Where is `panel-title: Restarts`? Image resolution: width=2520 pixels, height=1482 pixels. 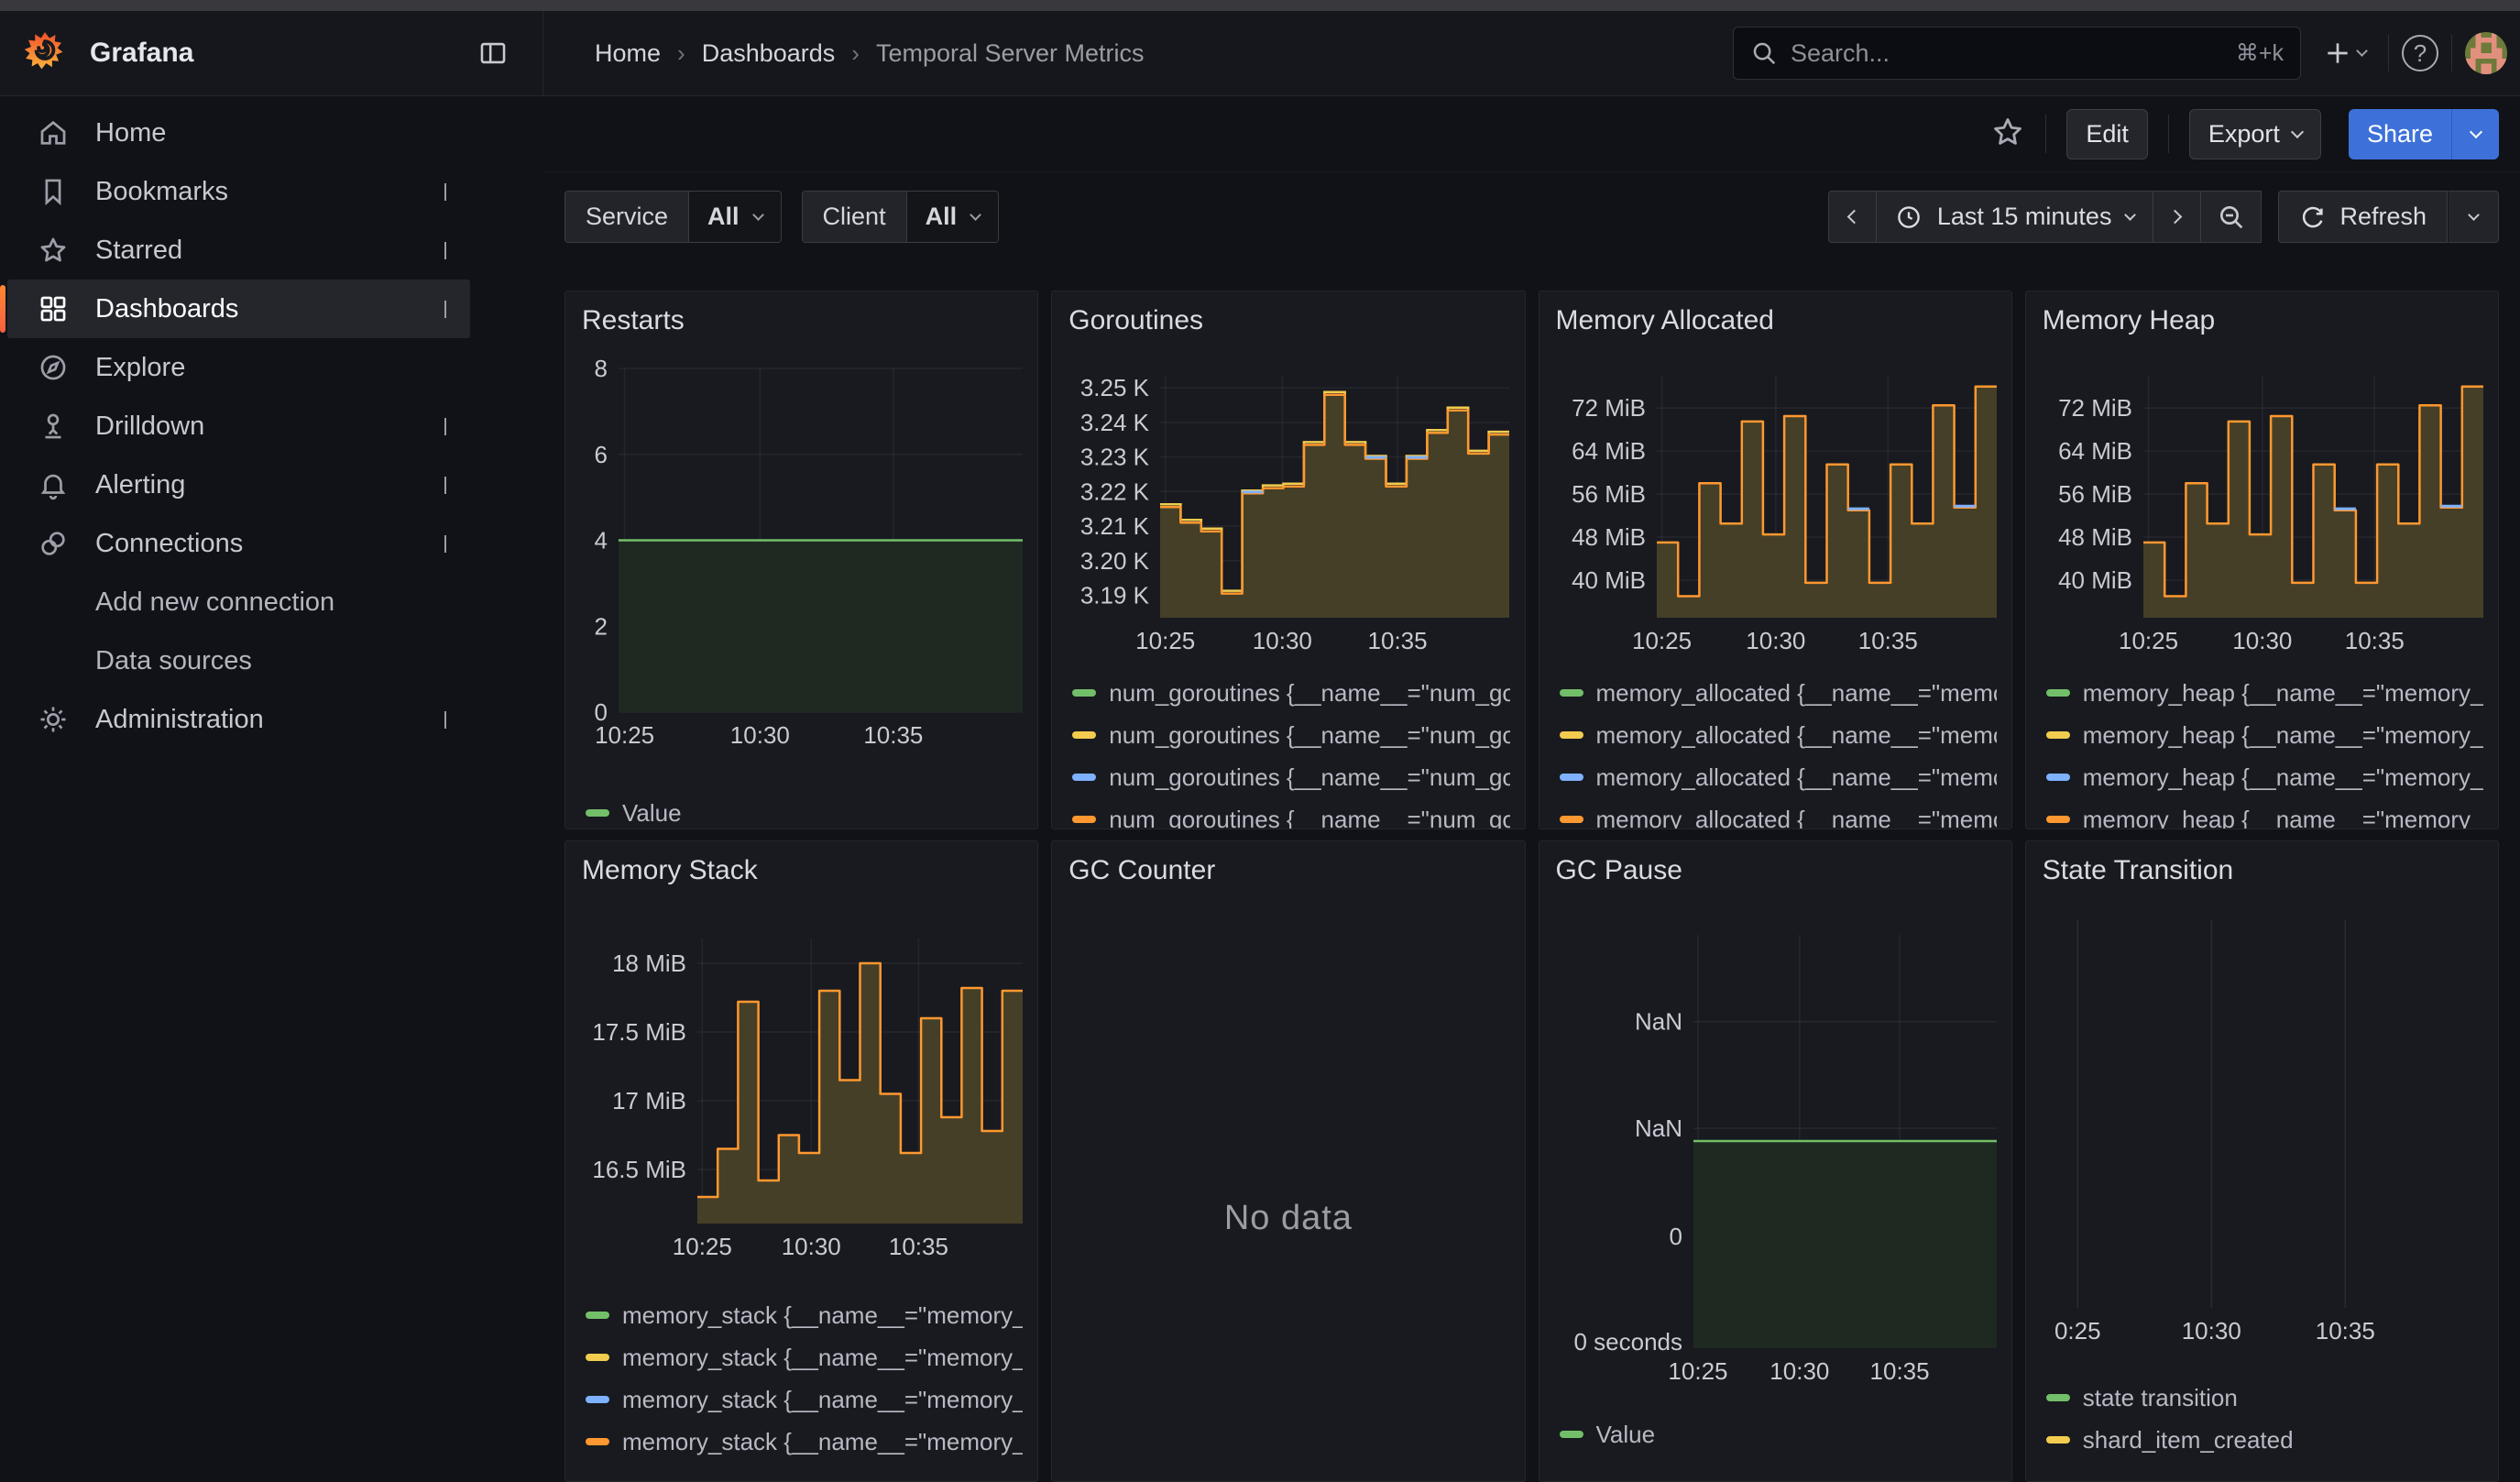 panel-title: Restarts is located at coordinates (801, 320).